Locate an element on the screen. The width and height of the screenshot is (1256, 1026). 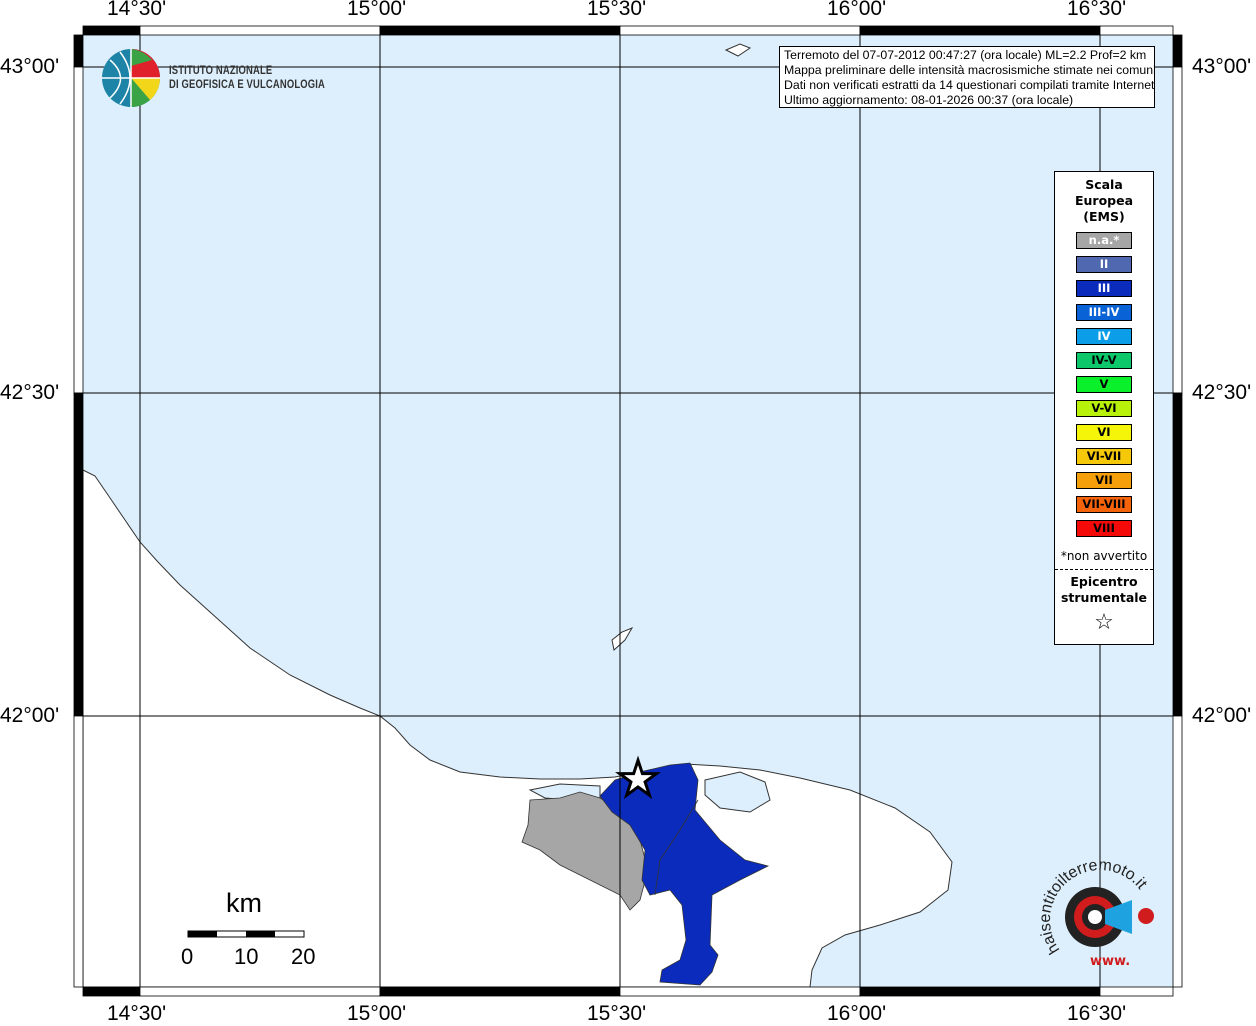
lat-label-right: 42°30' is located at coordinates (1222, 392).